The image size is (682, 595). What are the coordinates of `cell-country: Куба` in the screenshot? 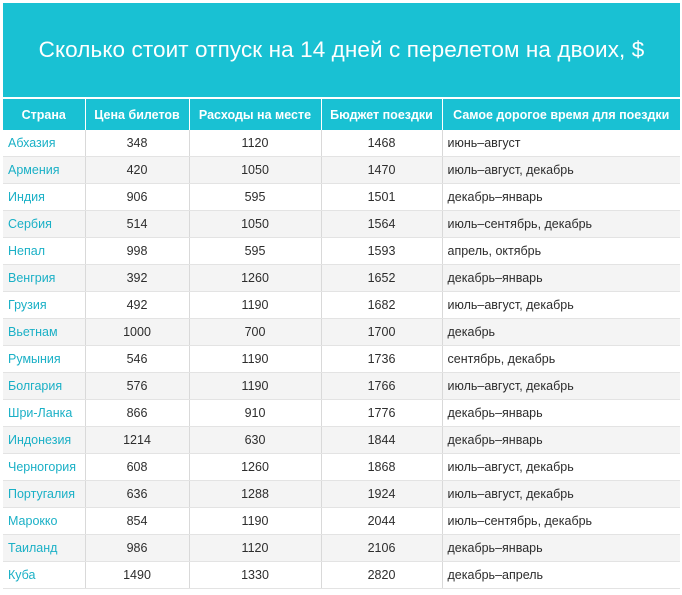 It's located at (44, 575).